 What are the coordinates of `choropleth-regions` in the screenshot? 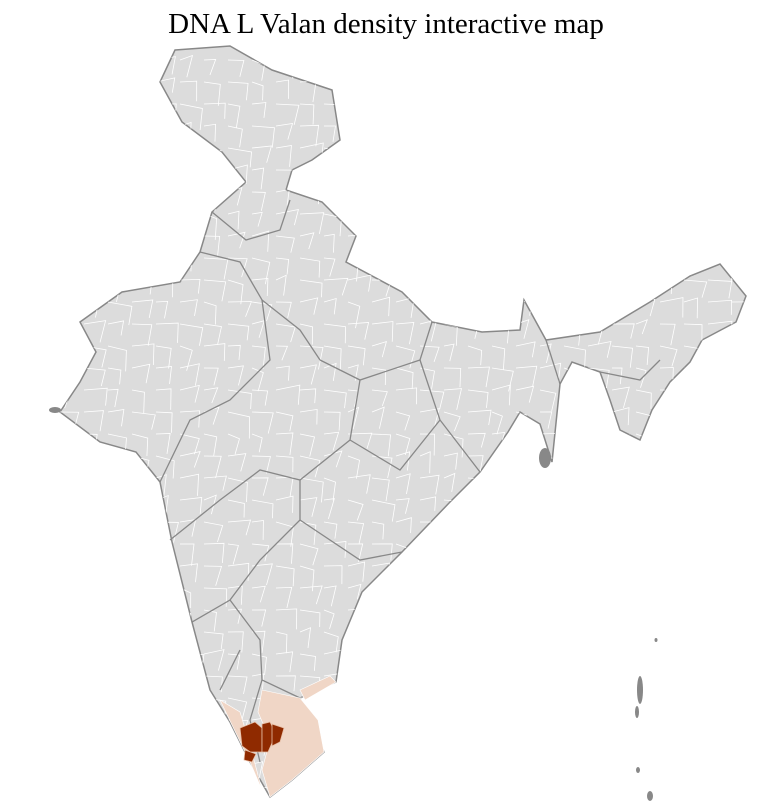 It's located at (278, 736).